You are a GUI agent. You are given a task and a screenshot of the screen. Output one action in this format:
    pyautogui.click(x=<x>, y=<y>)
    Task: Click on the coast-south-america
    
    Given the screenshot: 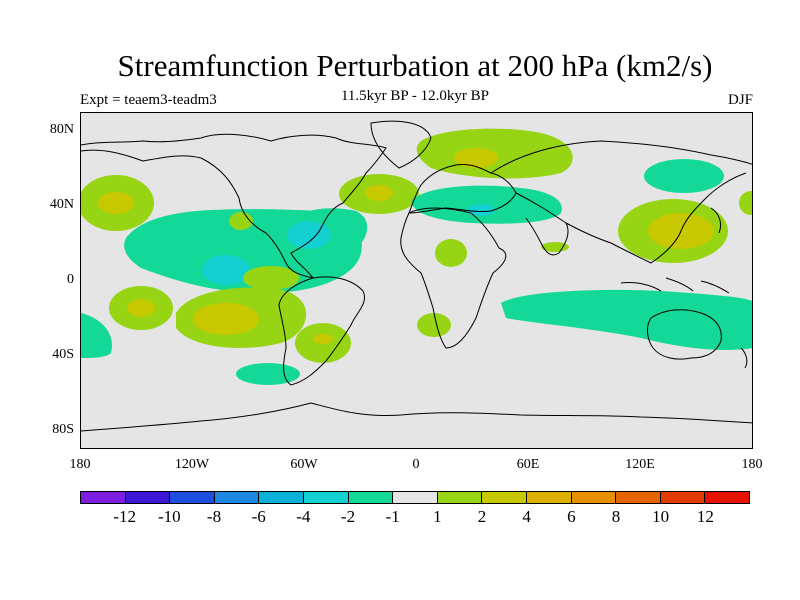 What is the action you would take?
    pyautogui.click(x=321, y=331)
    